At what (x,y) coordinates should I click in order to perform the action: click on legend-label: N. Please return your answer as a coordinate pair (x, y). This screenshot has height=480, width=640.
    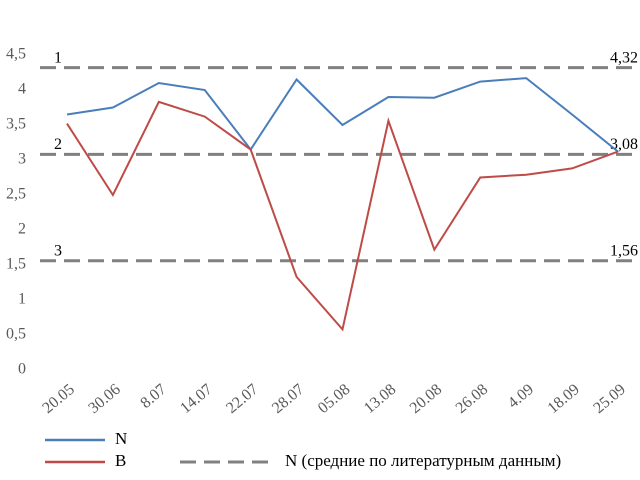
    Looking at the image, I should click on (121, 438).